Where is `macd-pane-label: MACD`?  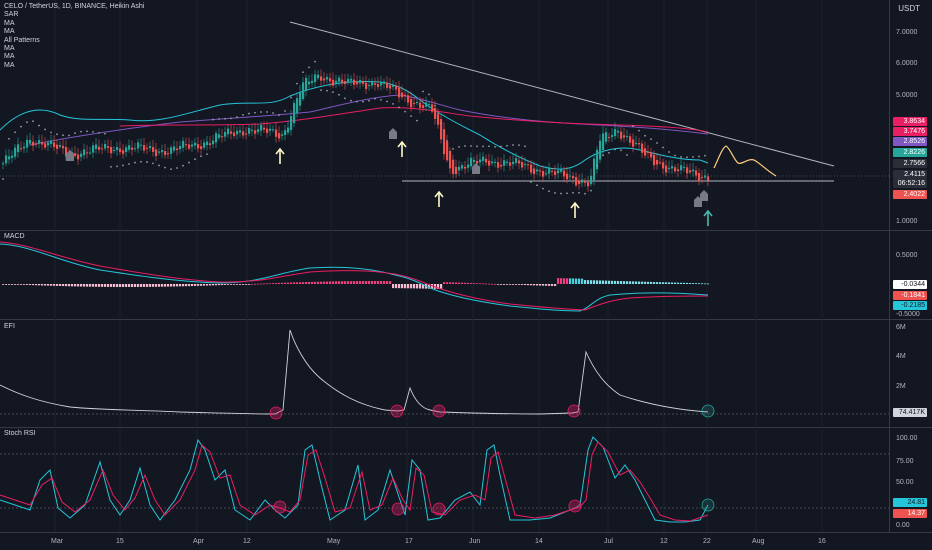 macd-pane-label: MACD is located at coordinates (14, 236).